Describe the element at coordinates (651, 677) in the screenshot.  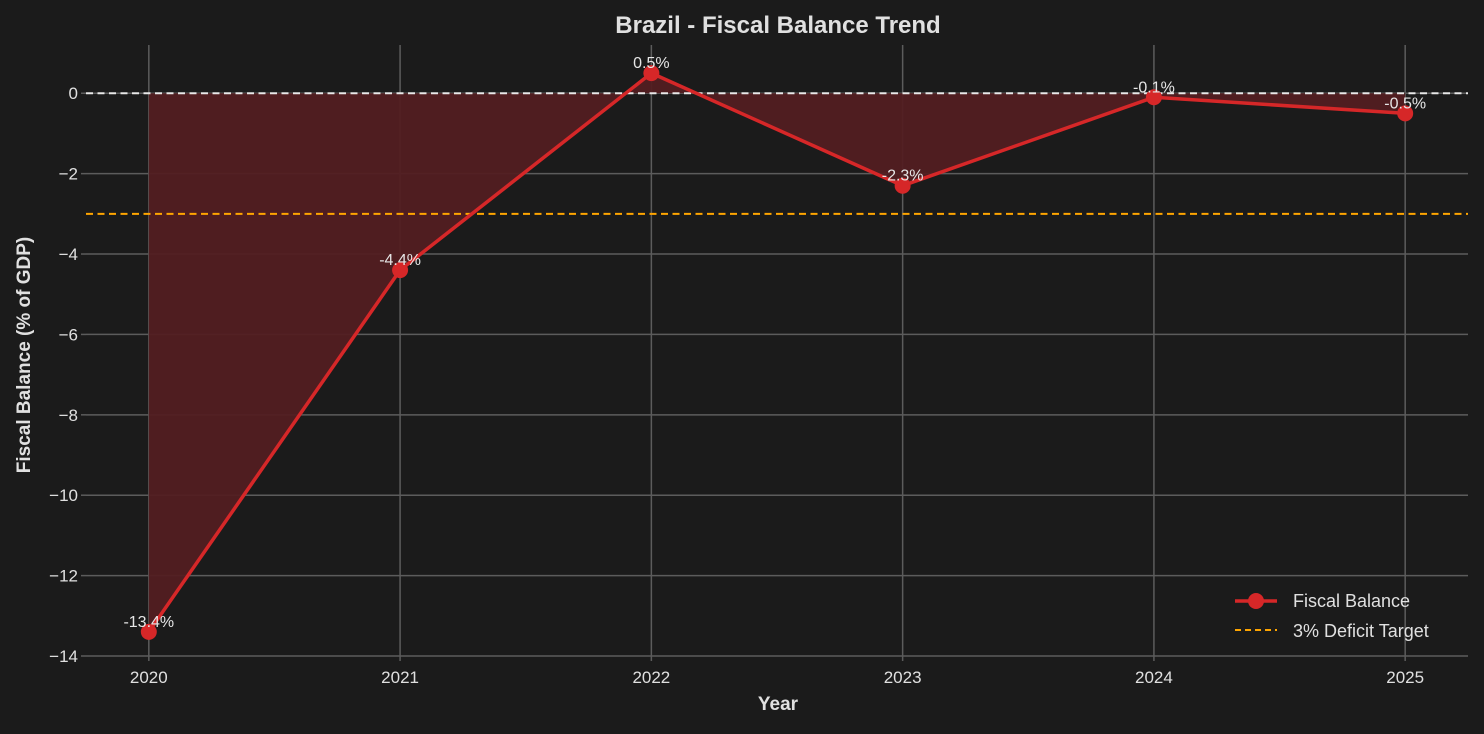
I see `x-tick-label: 2022` at that location.